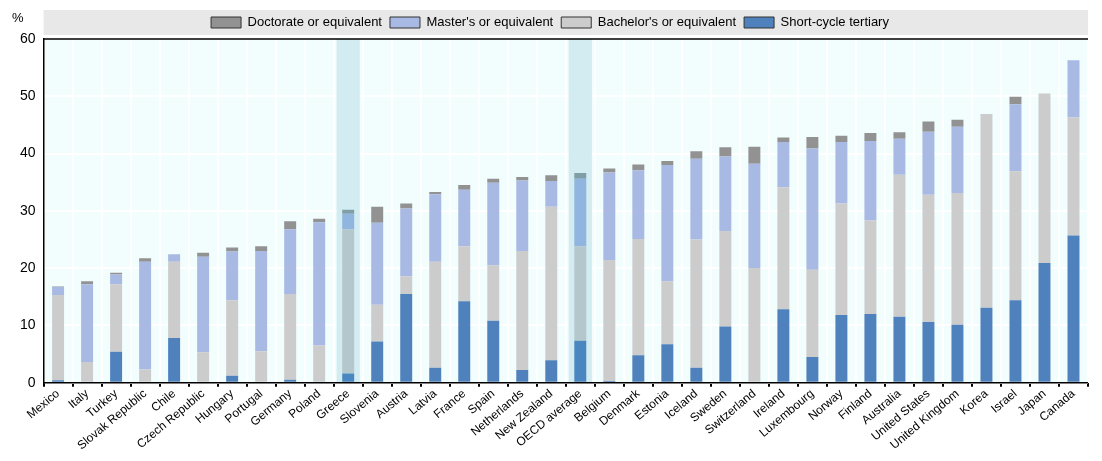  What do you see at coordinates (490, 22) in the screenshot?
I see `legend-label: Master's or equivalent` at bounding box center [490, 22].